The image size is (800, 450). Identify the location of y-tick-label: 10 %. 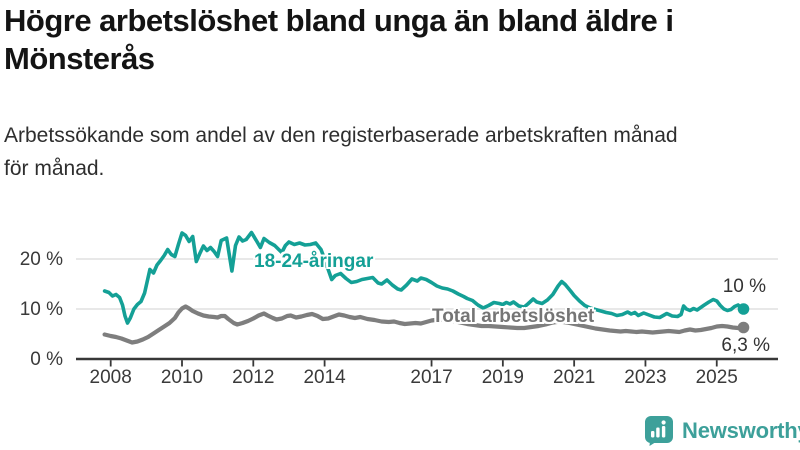
(41, 309).